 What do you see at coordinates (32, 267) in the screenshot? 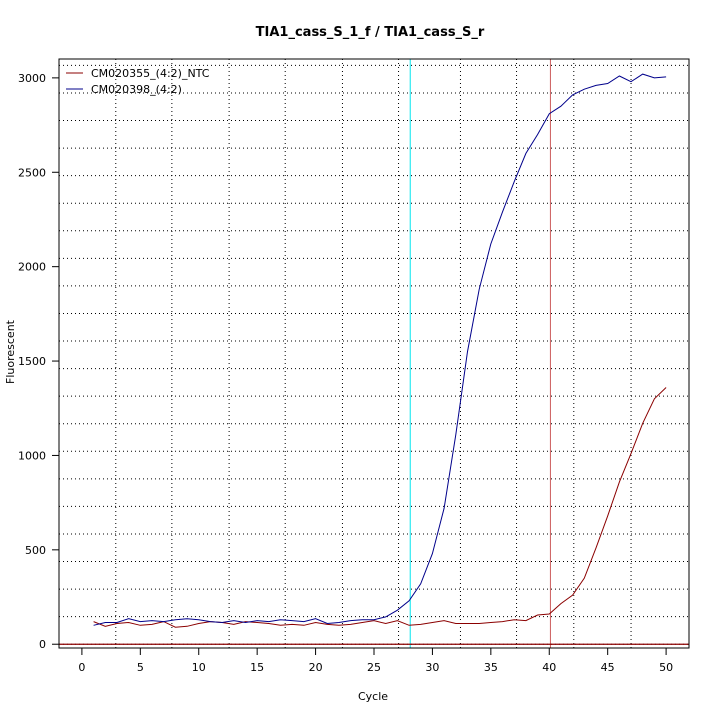
I see `y-tick-label: 2000` at bounding box center [32, 267].